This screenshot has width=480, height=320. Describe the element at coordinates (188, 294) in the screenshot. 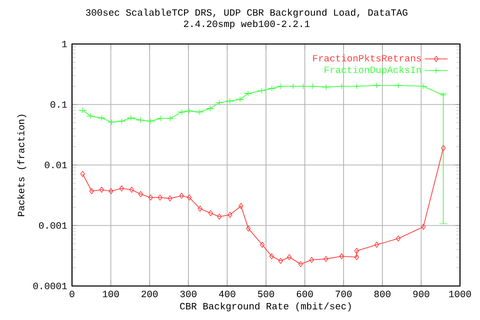

I see `x-tick-label: 300` at that location.